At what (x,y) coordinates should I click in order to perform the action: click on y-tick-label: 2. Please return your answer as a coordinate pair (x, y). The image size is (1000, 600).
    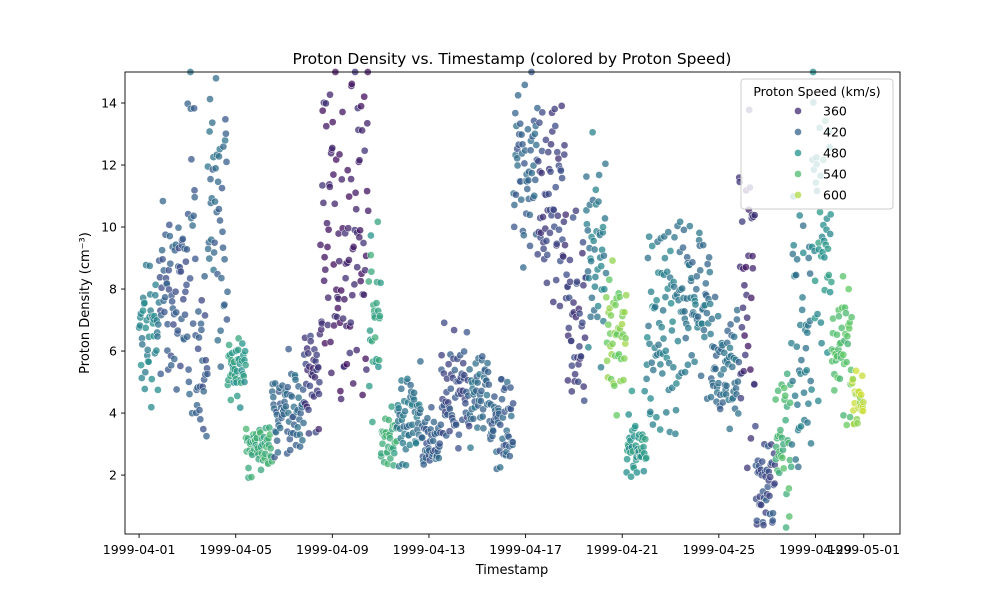
    Looking at the image, I should click on (113, 475).